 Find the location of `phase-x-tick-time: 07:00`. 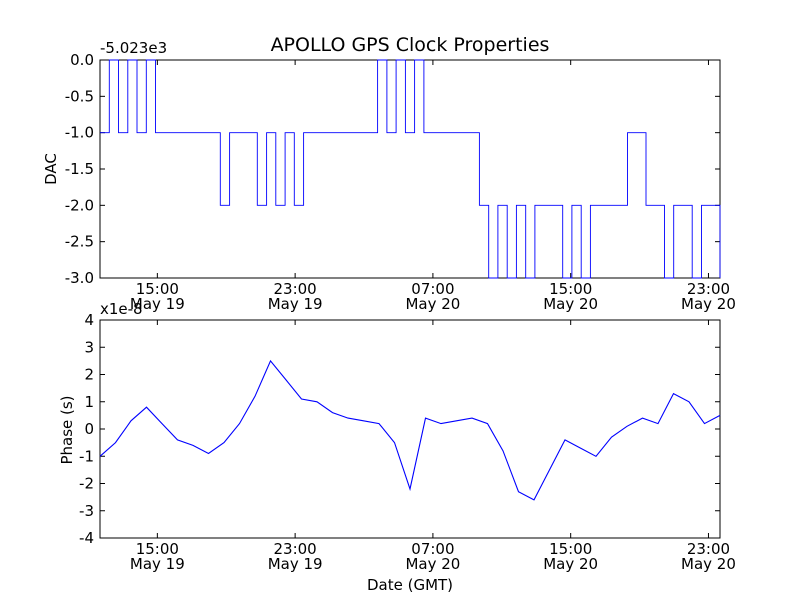

phase-x-tick-time: 07:00 is located at coordinates (432, 549).